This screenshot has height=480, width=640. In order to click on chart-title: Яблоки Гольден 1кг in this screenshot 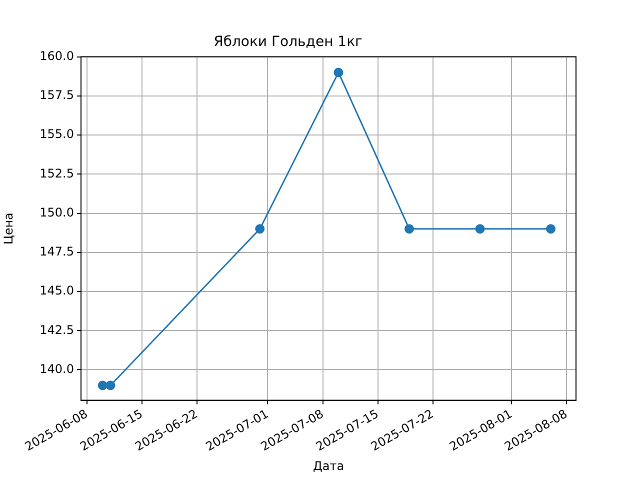, I will do `click(288, 42)`.